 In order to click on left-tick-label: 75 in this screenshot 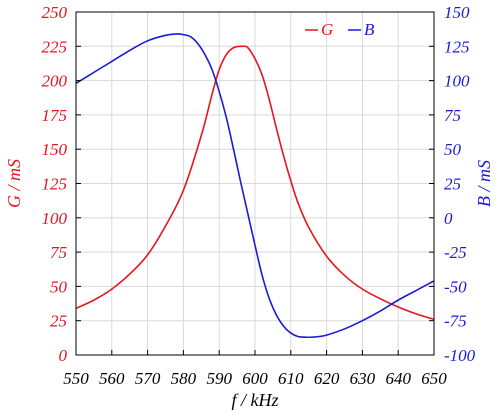, I will do `click(58, 252)`.